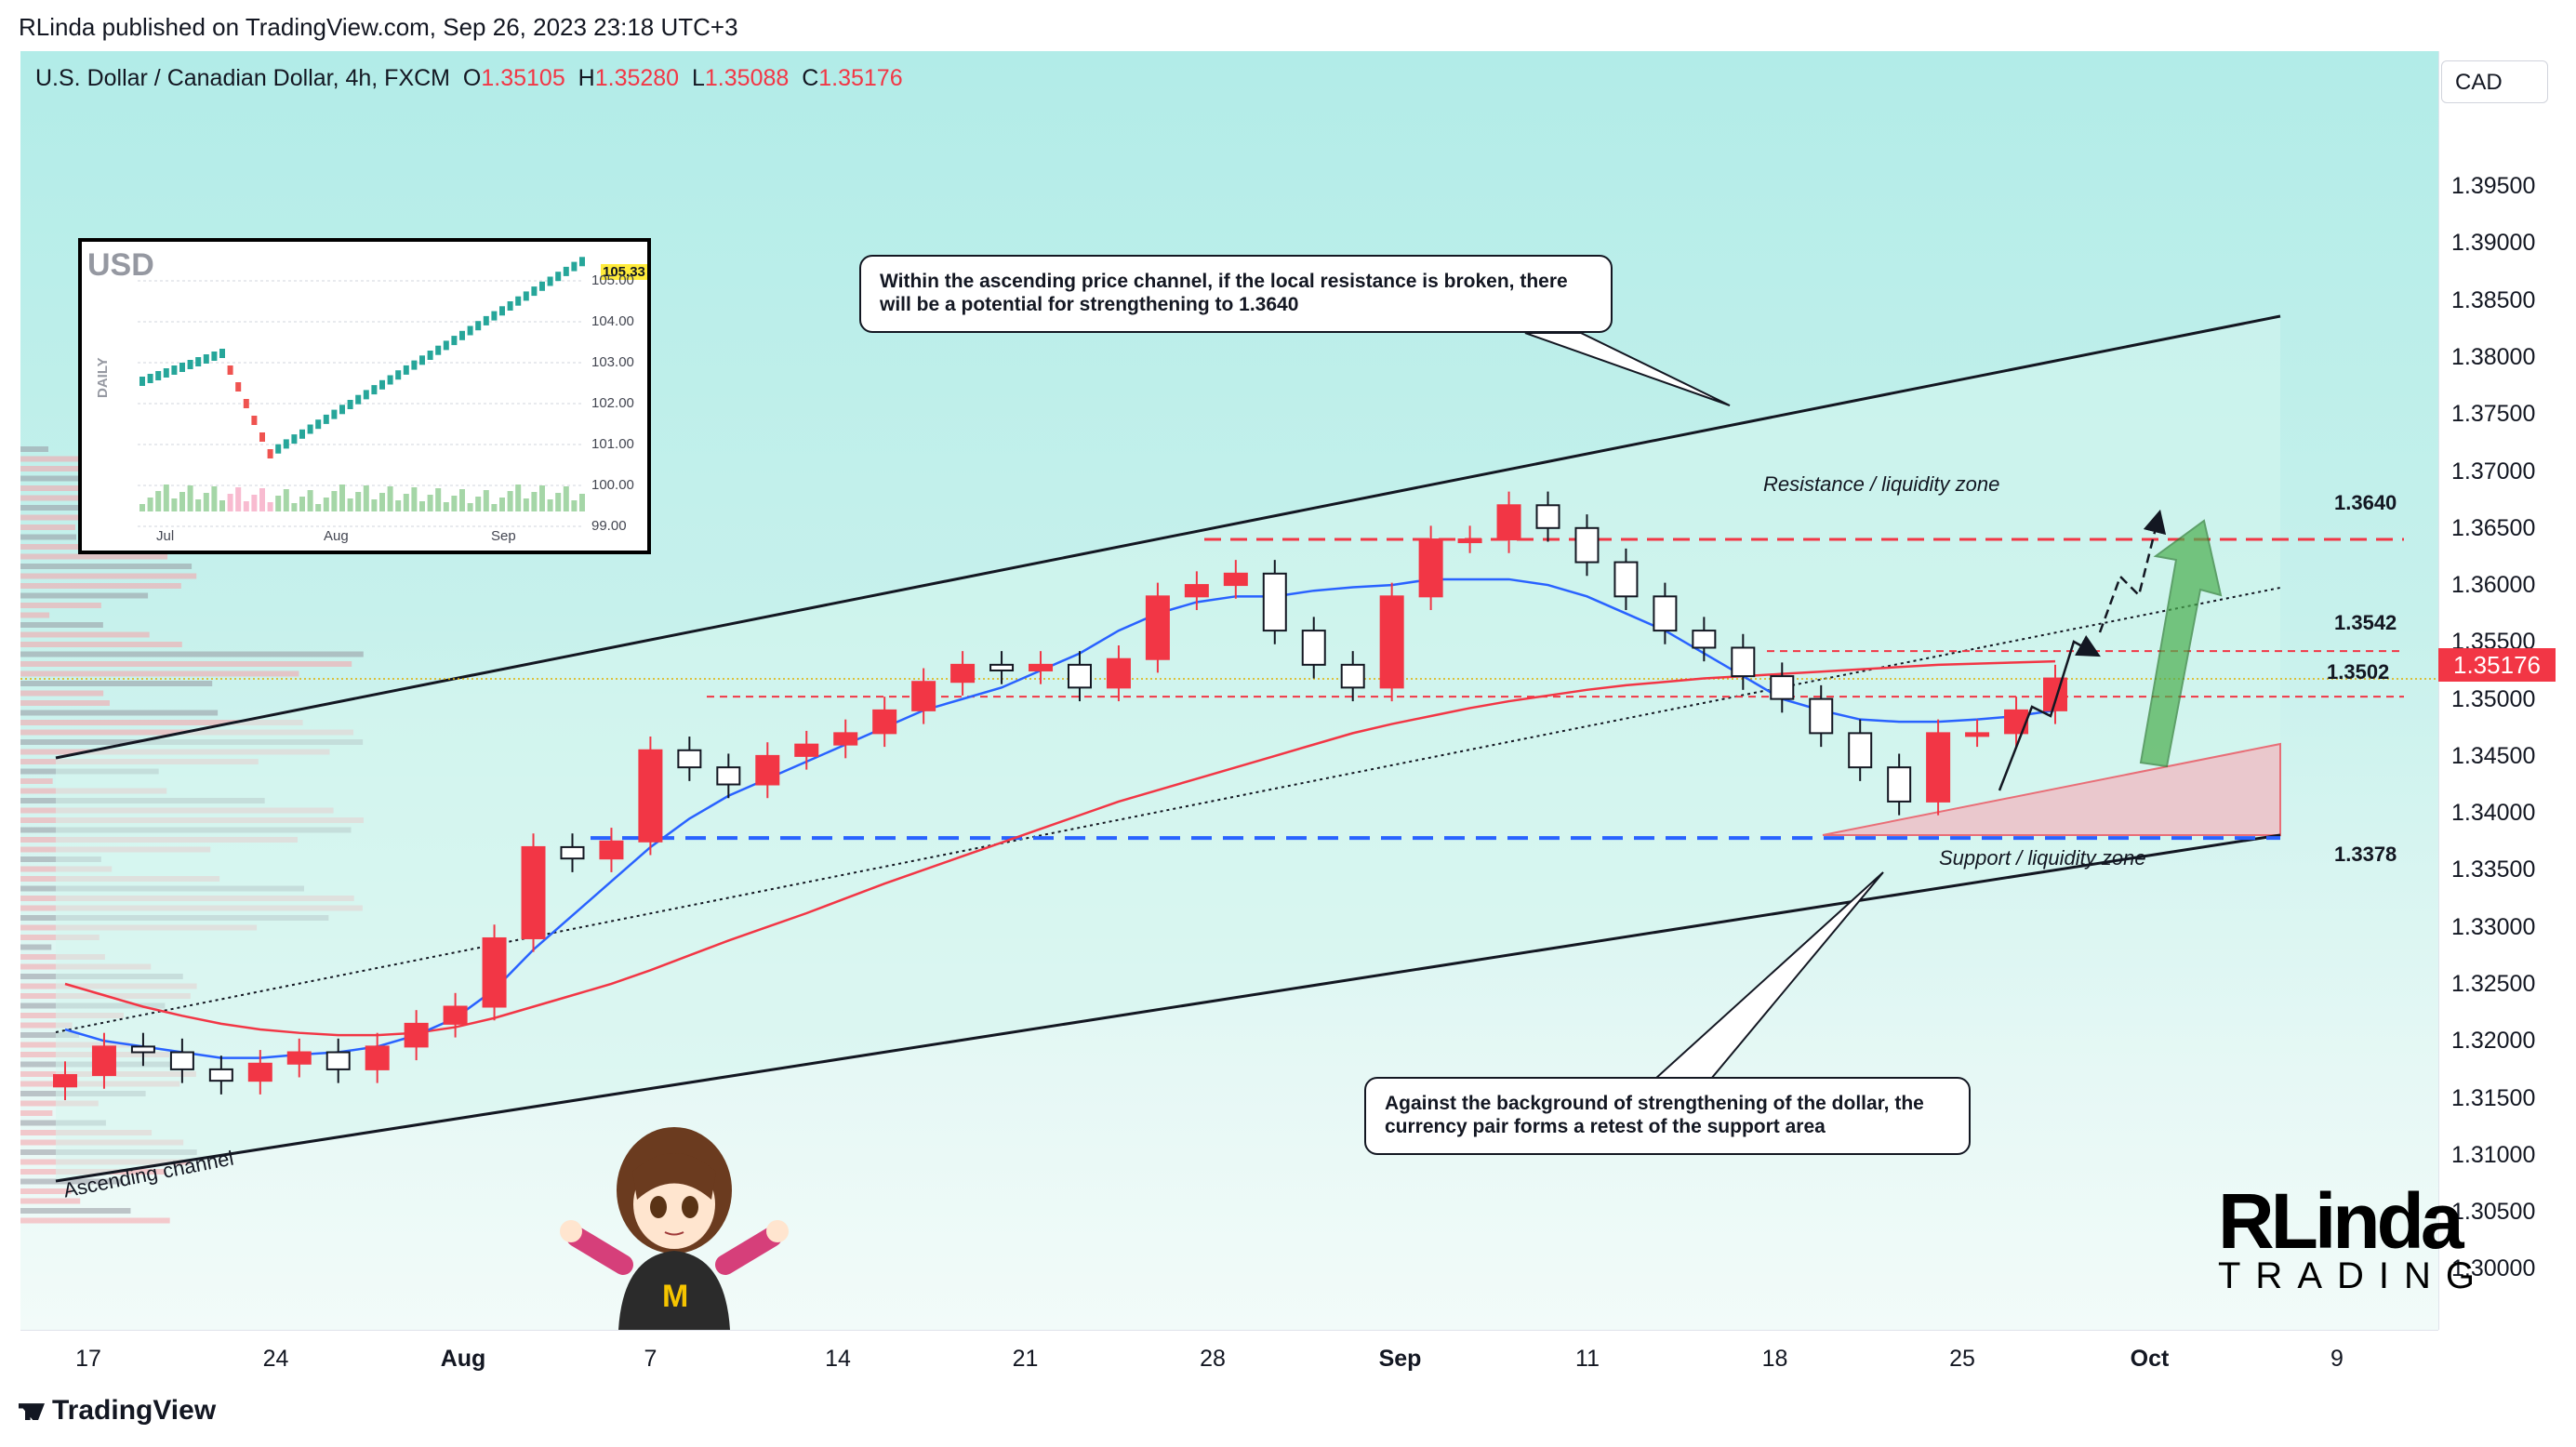  What do you see at coordinates (612, 362) in the screenshot?
I see `inset-y-tick: 103.00` at bounding box center [612, 362].